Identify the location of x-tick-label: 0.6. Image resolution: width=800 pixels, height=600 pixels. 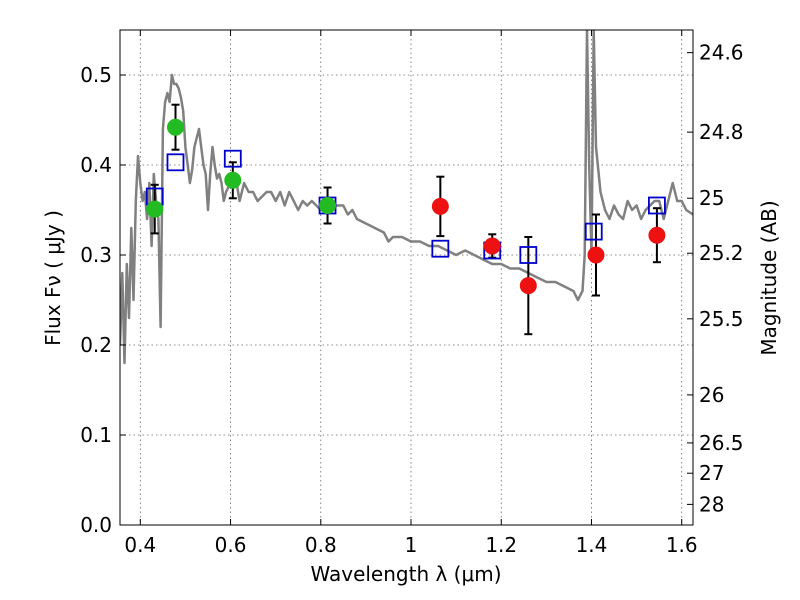
(231, 545).